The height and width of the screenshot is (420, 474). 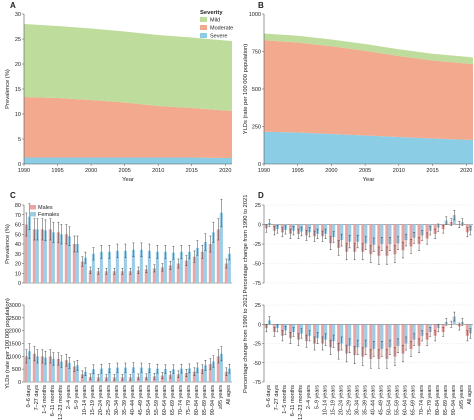 What do you see at coordinates (406, 400) in the screenshot?
I see `panel-d-bottom-x-tick-label: 60–64 years` at bounding box center [406, 400].